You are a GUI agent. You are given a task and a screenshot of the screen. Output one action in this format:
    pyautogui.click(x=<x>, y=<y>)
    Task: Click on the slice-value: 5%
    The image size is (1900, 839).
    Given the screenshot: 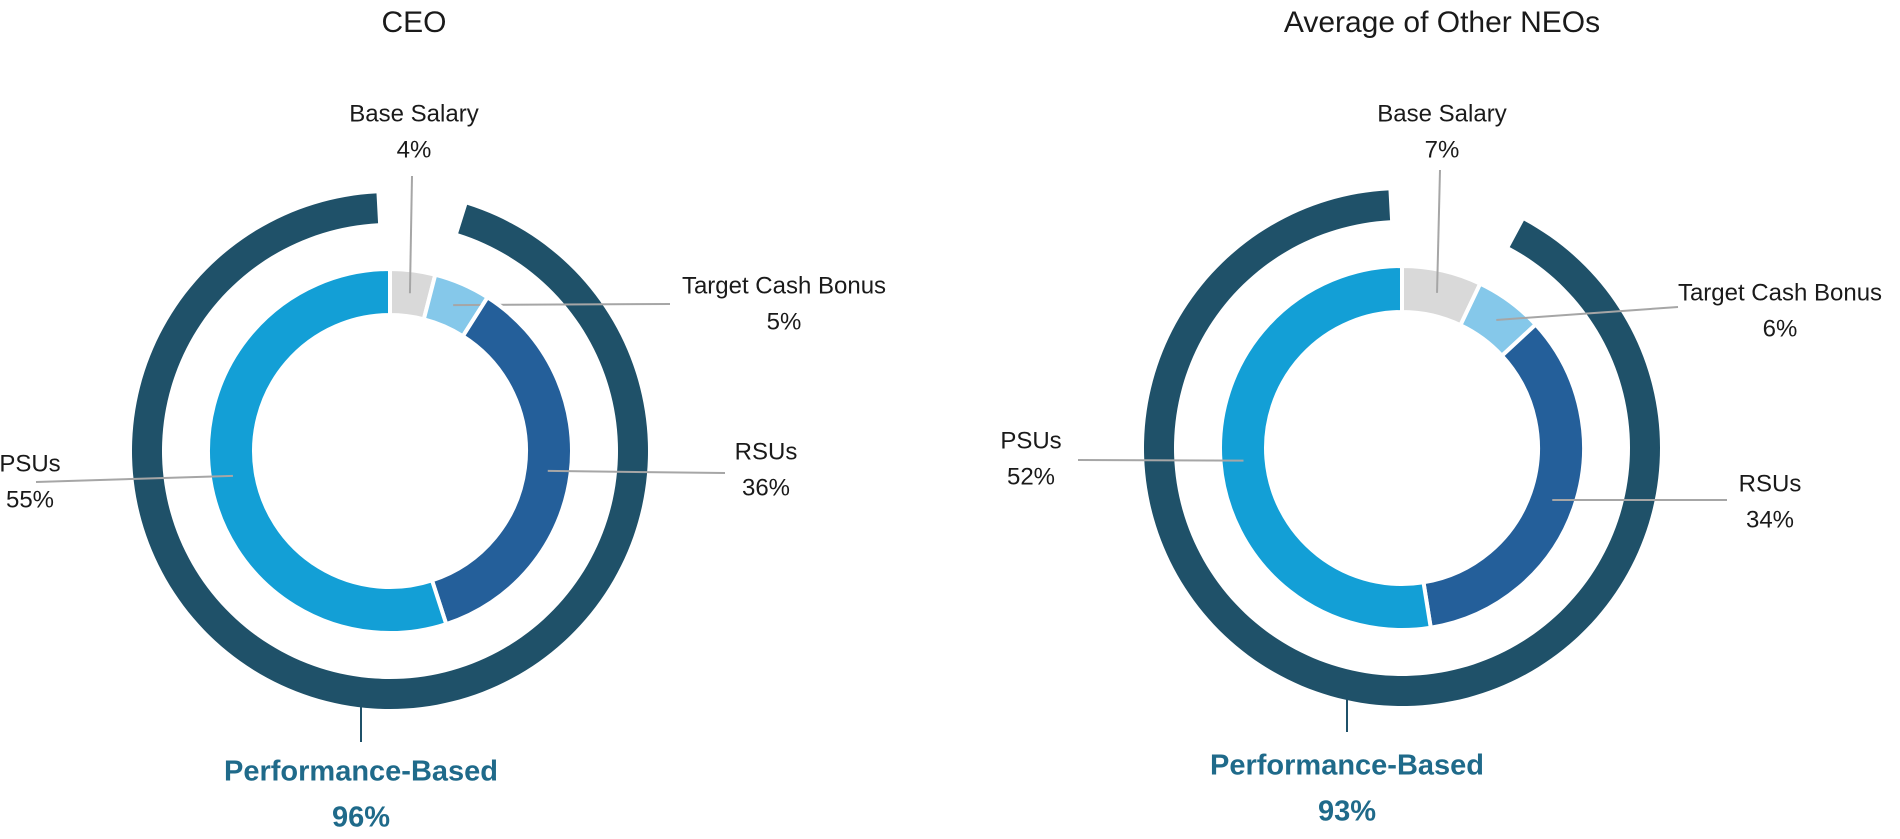 What is the action you would take?
    pyautogui.click(x=784, y=321)
    